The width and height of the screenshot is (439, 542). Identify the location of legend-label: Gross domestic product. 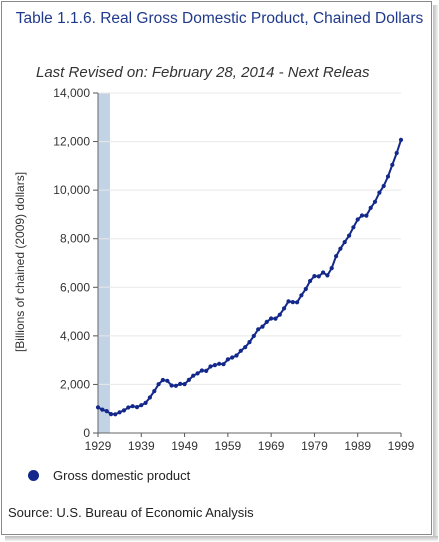
(122, 475).